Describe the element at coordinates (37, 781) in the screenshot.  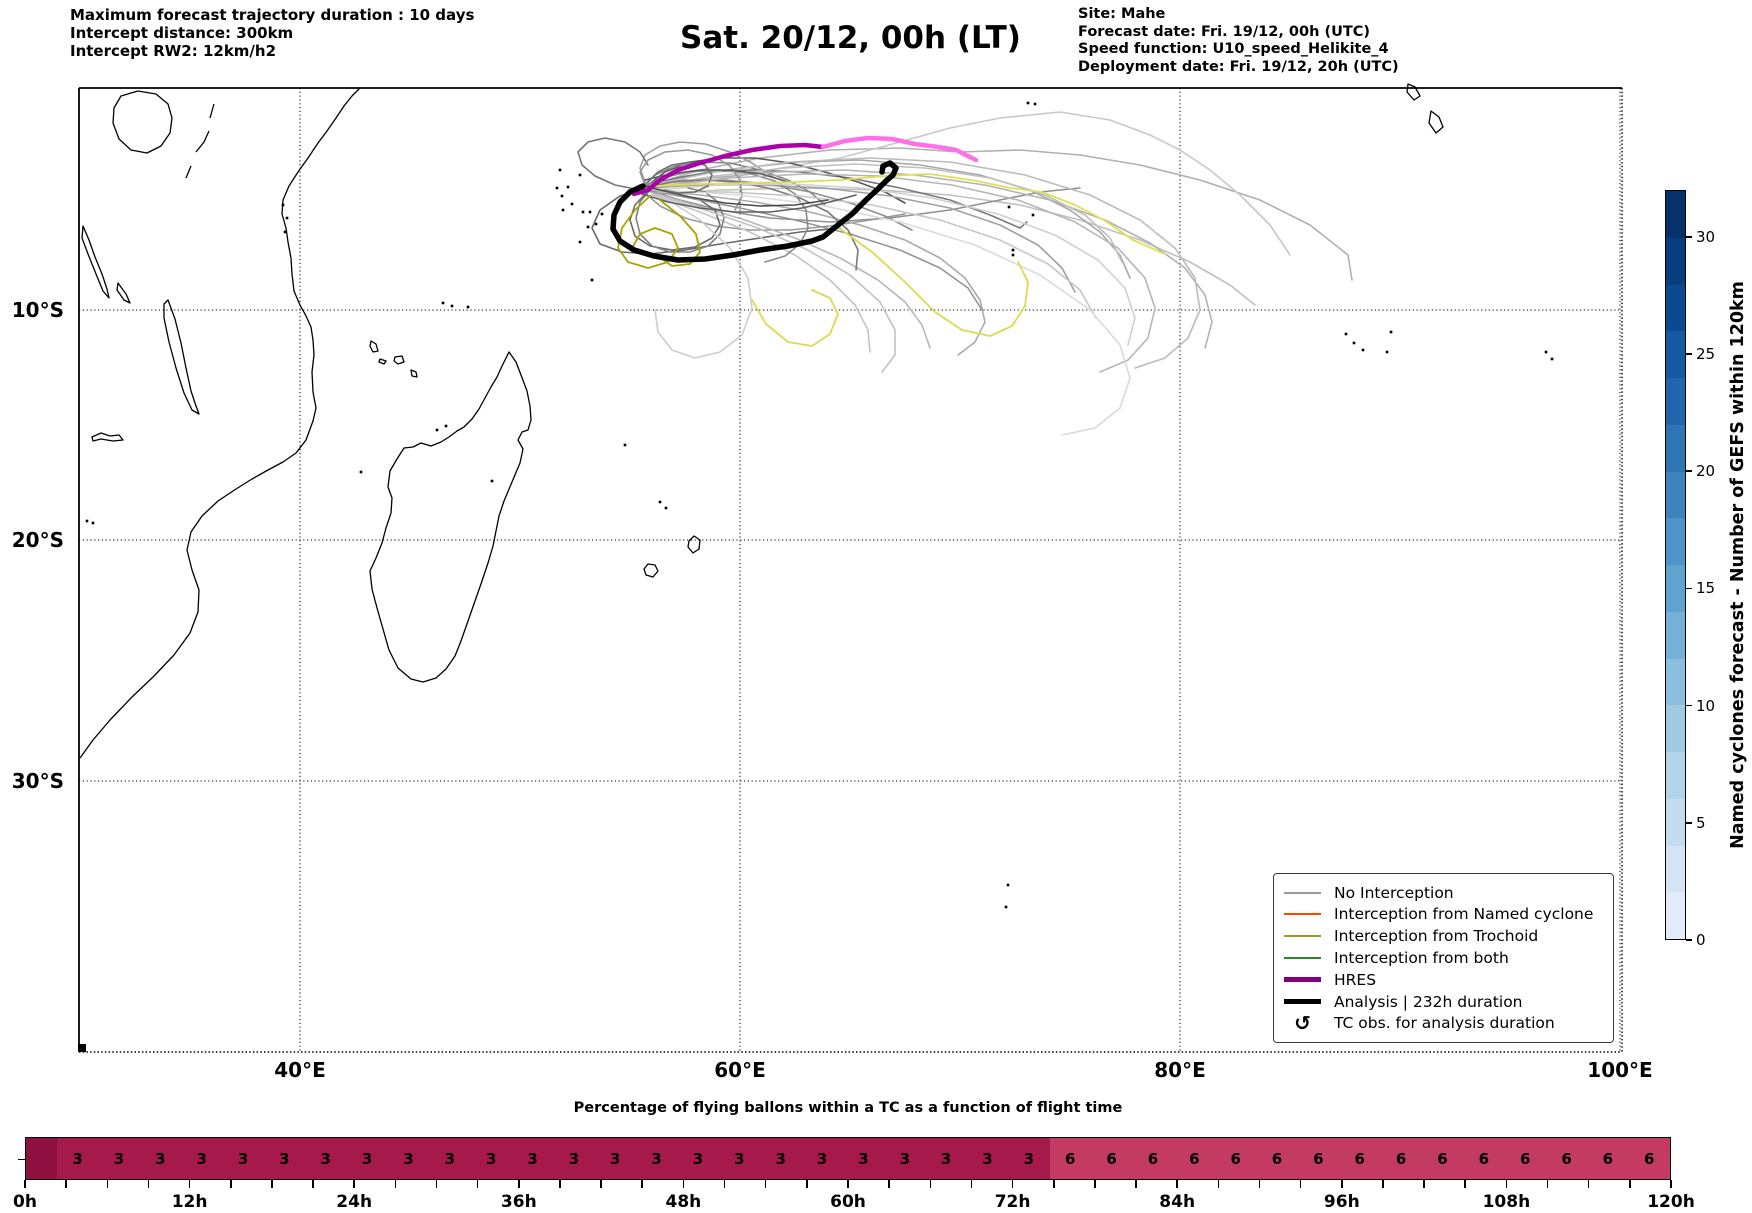
I see `lat-tick-label: 30°S` at that location.